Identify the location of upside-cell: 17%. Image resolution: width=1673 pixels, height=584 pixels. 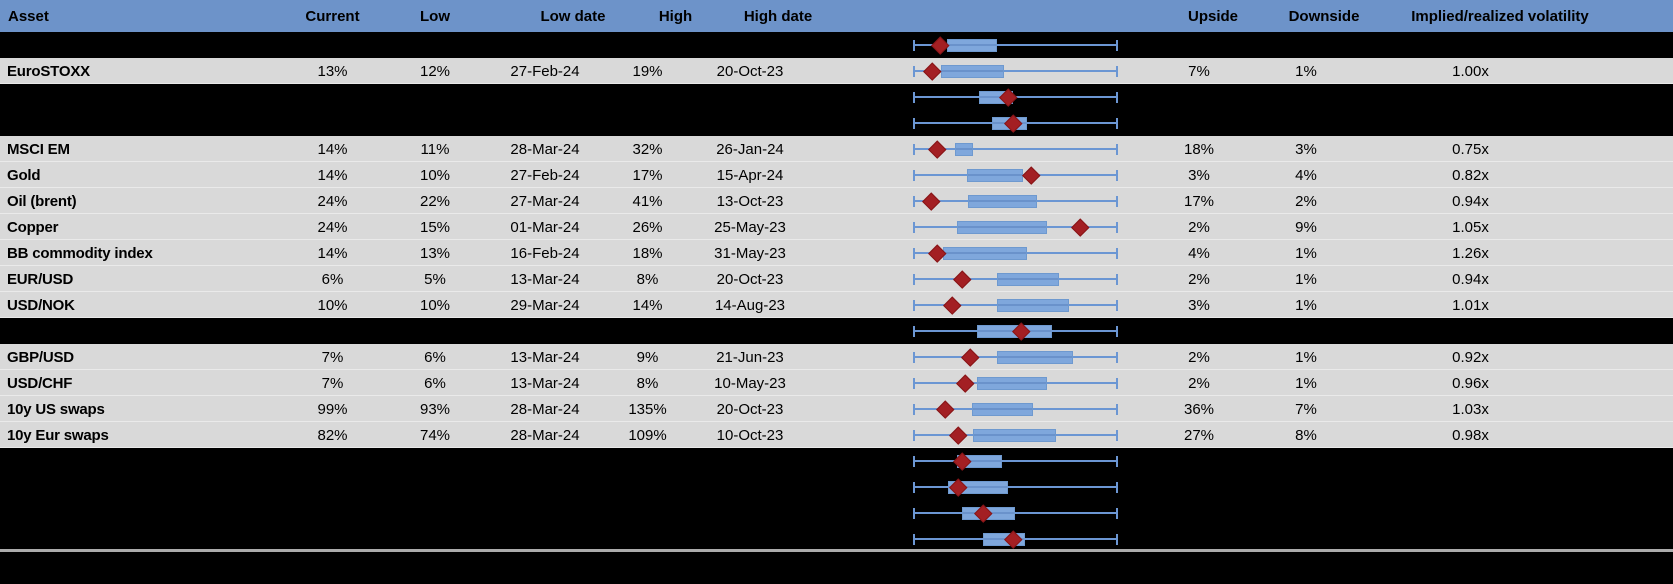
(1199, 201).